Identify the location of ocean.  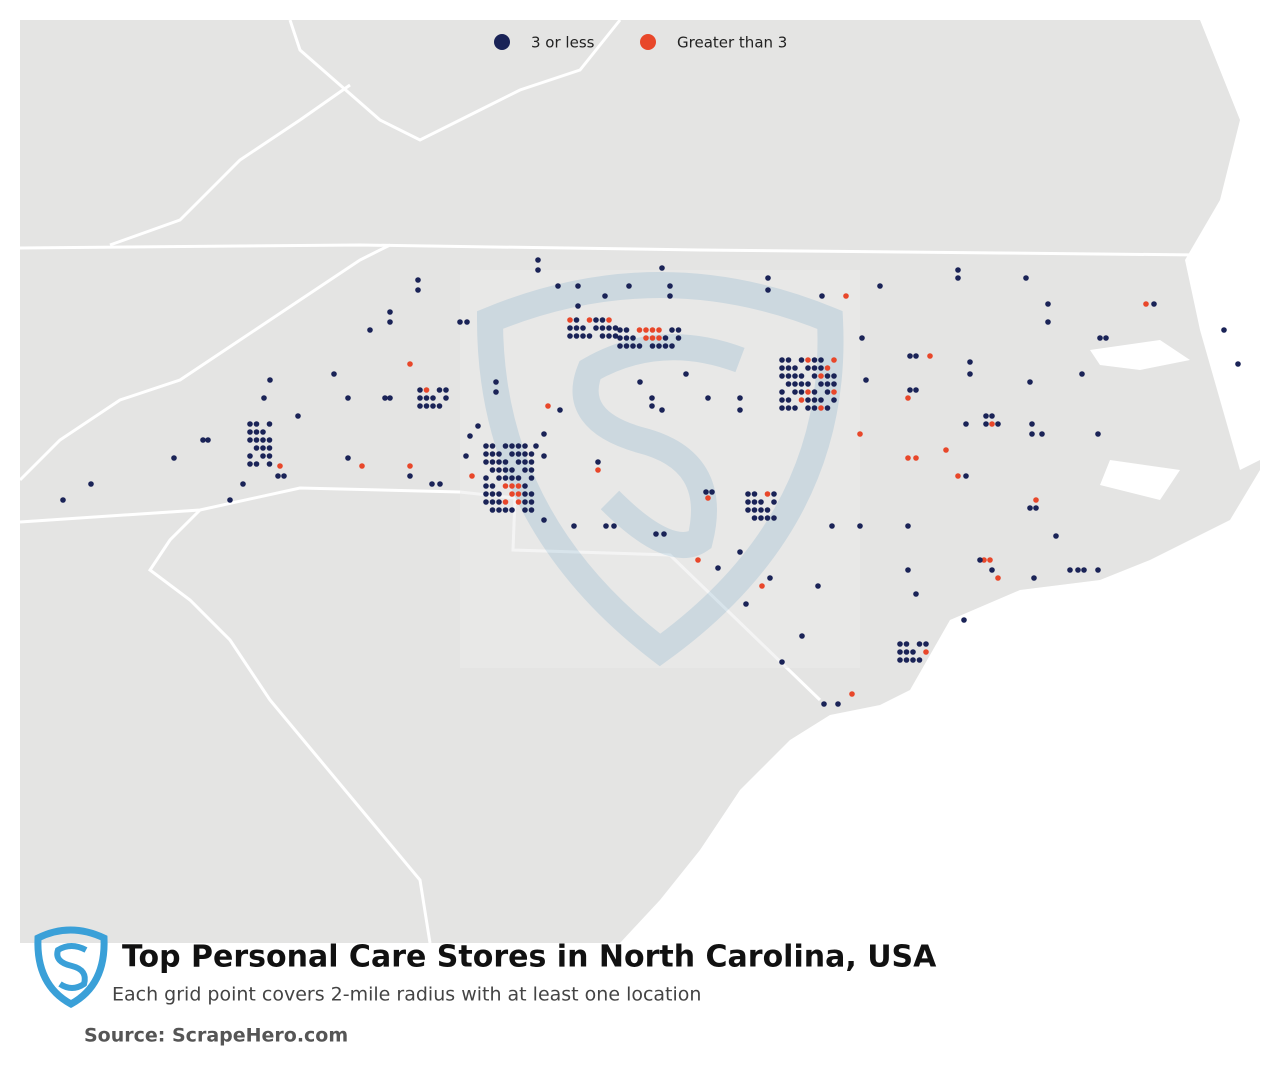
(1222, 245).